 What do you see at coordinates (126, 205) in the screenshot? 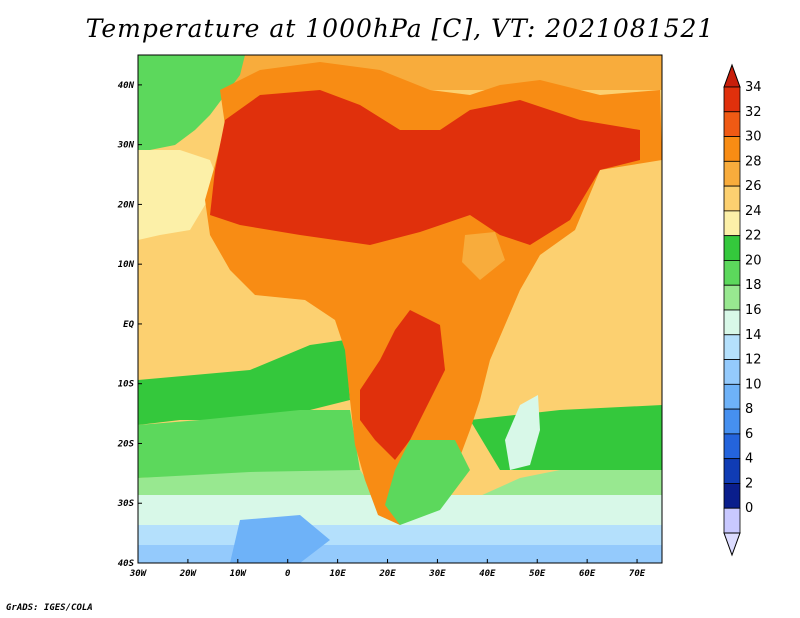
I see `lat-tick-label: 20N` at bounding box center [126, 205].